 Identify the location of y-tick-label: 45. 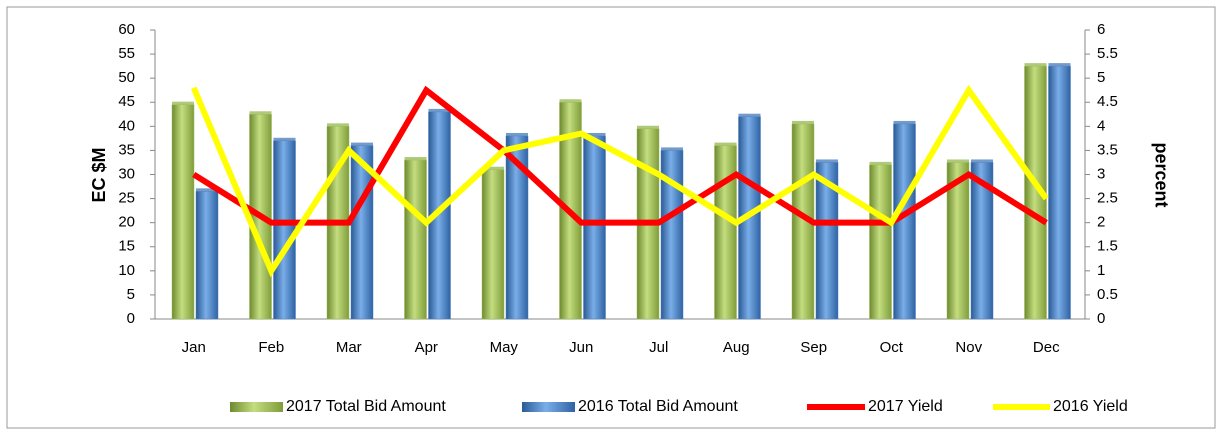
(126, 101).